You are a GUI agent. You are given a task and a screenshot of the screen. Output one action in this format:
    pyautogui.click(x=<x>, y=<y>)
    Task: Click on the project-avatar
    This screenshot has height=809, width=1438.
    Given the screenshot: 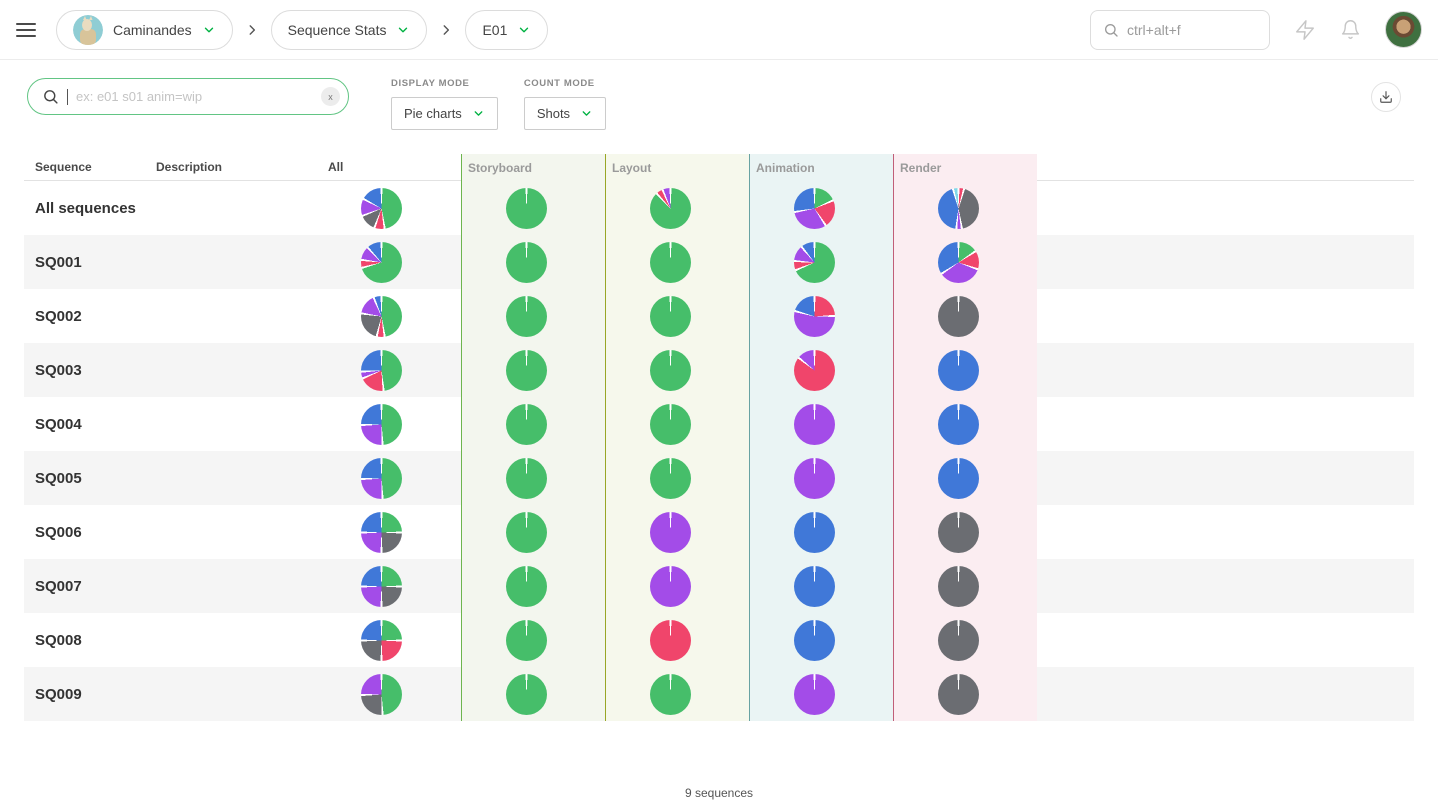 What is the action you would take?
    pyautogui.click(x=88, y=29)
    